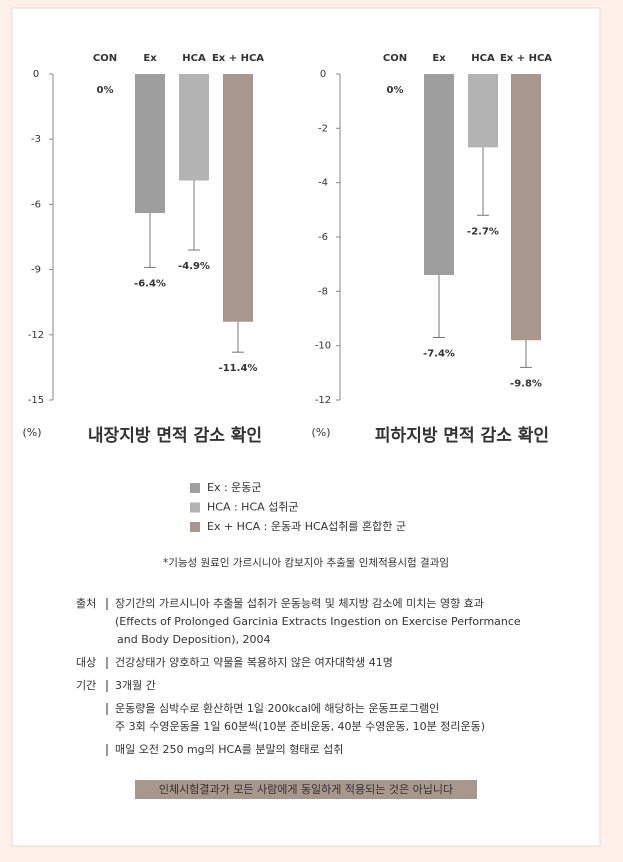 This screenshot has height=862, width=623. Describe the element at coordinates (439, 354) in the screenshot. I see `value-label: -7.4%` at that location.